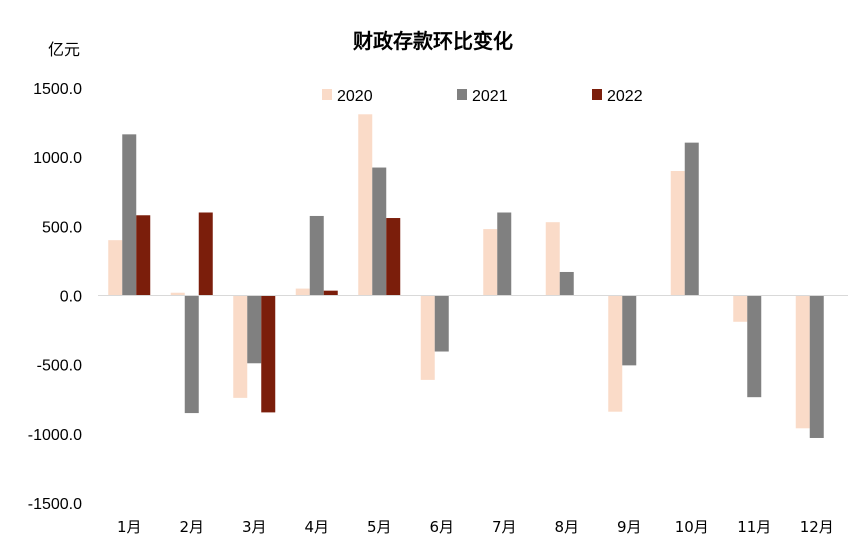 This screenshot has width=867, height=560. What do you see at coordinates (629, 527) in the screenshot?
I see `x-category-label: 9月` at bounding box center [629, 527].